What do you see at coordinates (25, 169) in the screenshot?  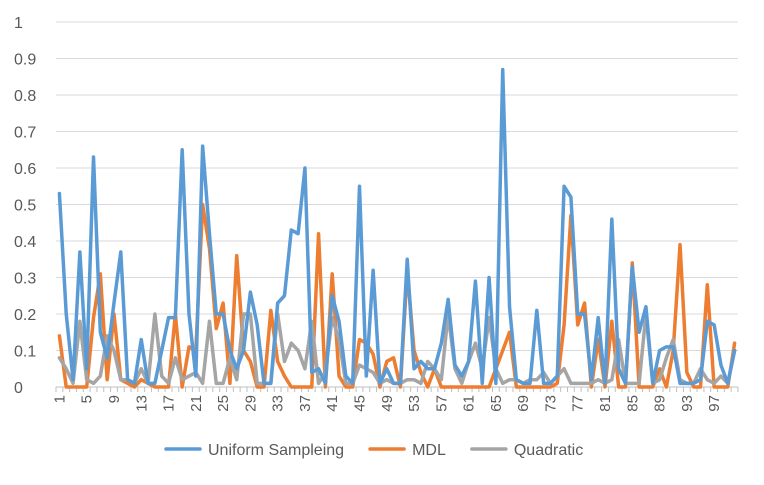 I see `y-tick-label: 0.6` at bounding box center [25, 169].